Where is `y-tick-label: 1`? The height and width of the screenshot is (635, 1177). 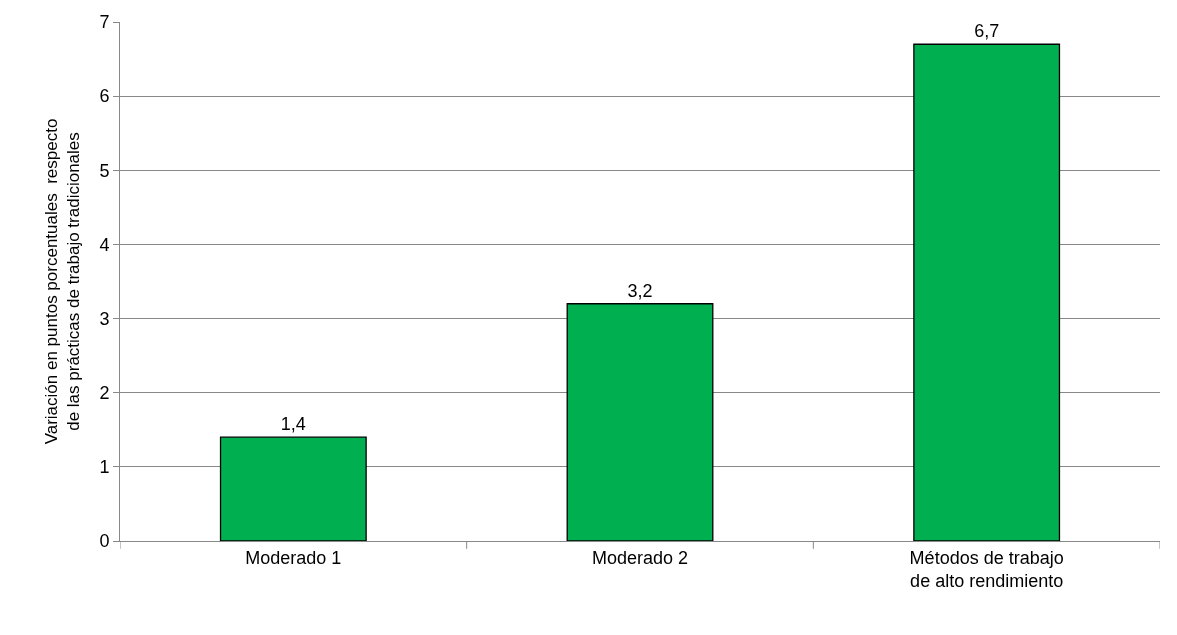
y-tick-label: 1 is located at coordinates (104, 467).